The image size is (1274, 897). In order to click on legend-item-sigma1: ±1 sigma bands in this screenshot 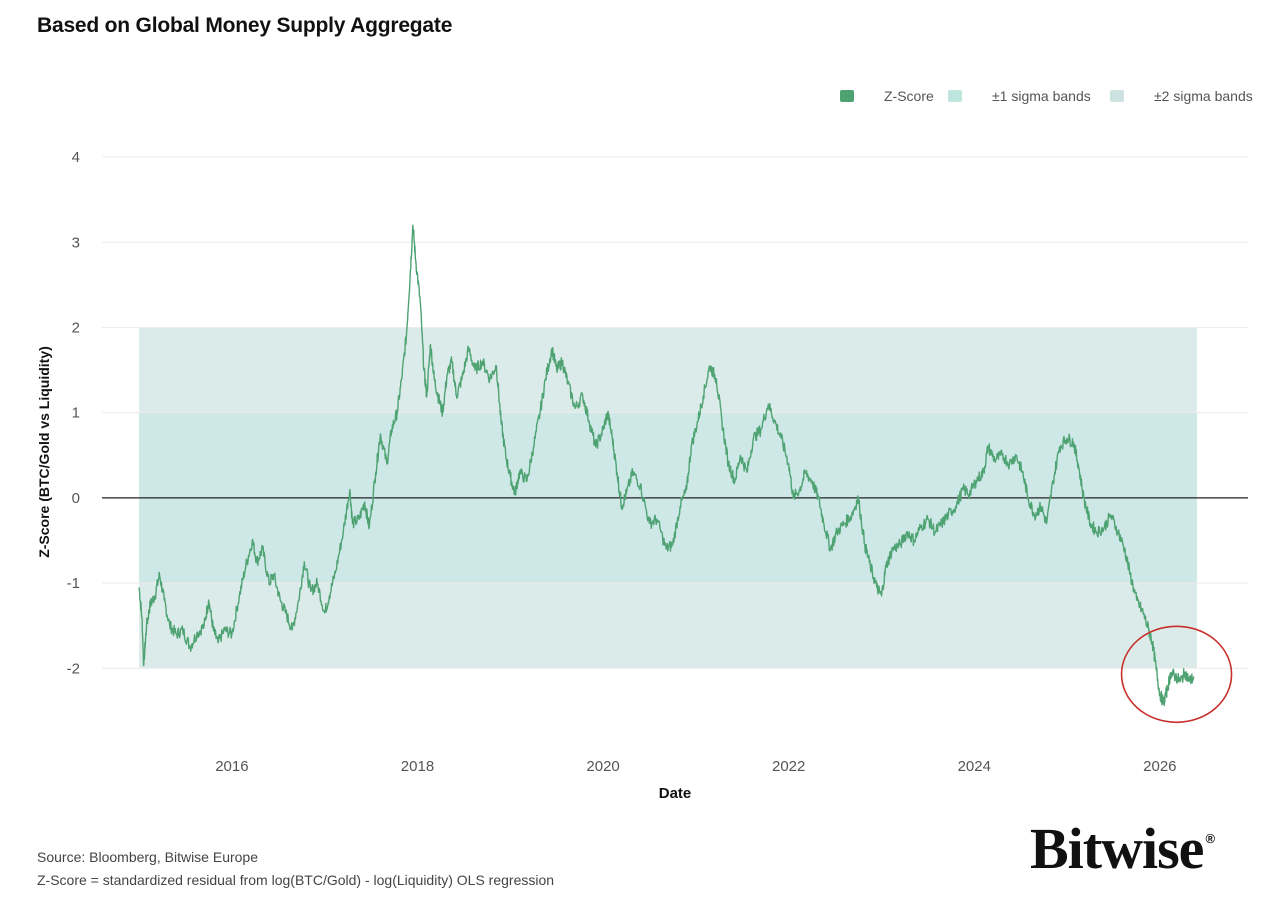, I will do `click(1019, 96)`.